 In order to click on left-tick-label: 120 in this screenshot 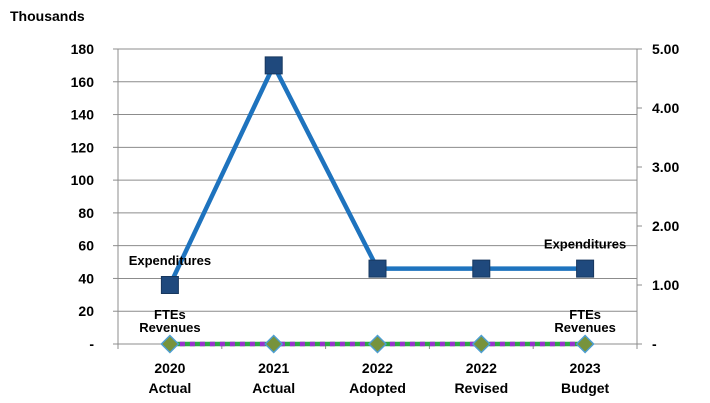, I will do `click(83, 147)`.